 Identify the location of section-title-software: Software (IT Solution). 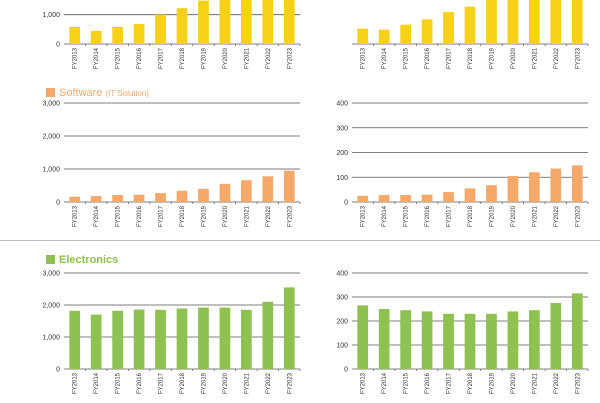
(97, 93).